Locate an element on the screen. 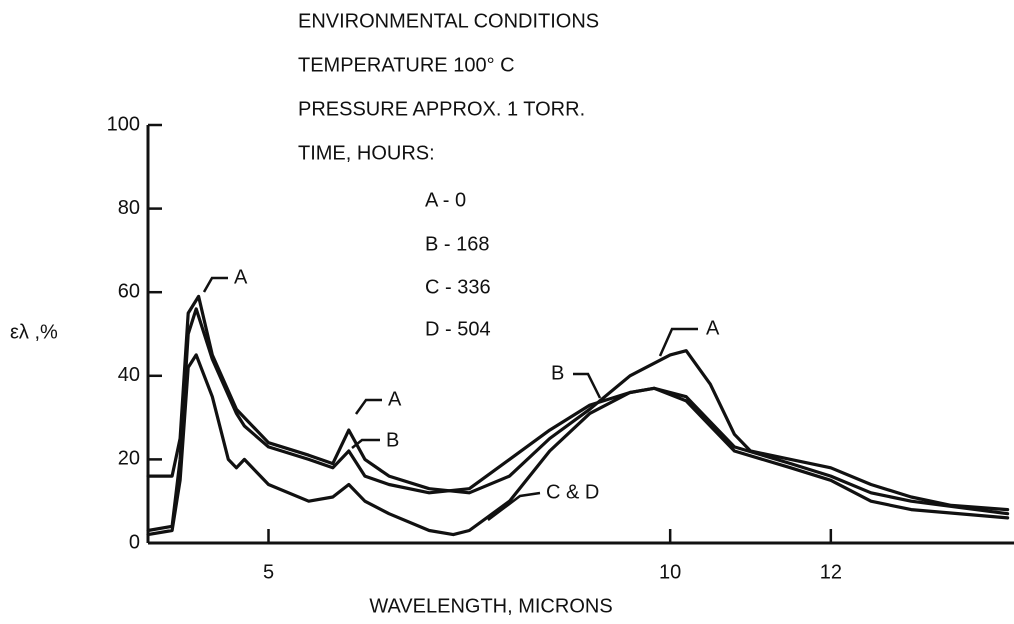 Image resolution: width=1014 pixels, height=624 pixels. y-tick-label: 100 is located at coordinates (123, 124).